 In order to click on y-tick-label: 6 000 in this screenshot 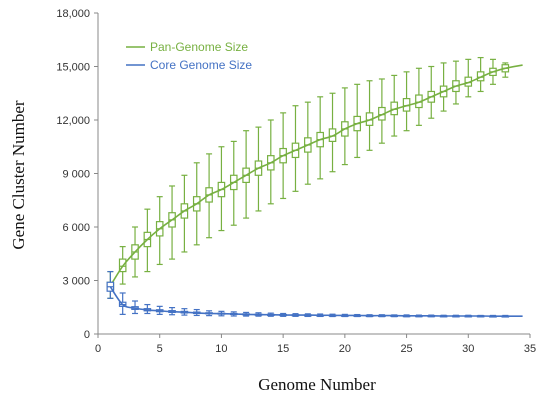, I will do `click(76, 228)`.